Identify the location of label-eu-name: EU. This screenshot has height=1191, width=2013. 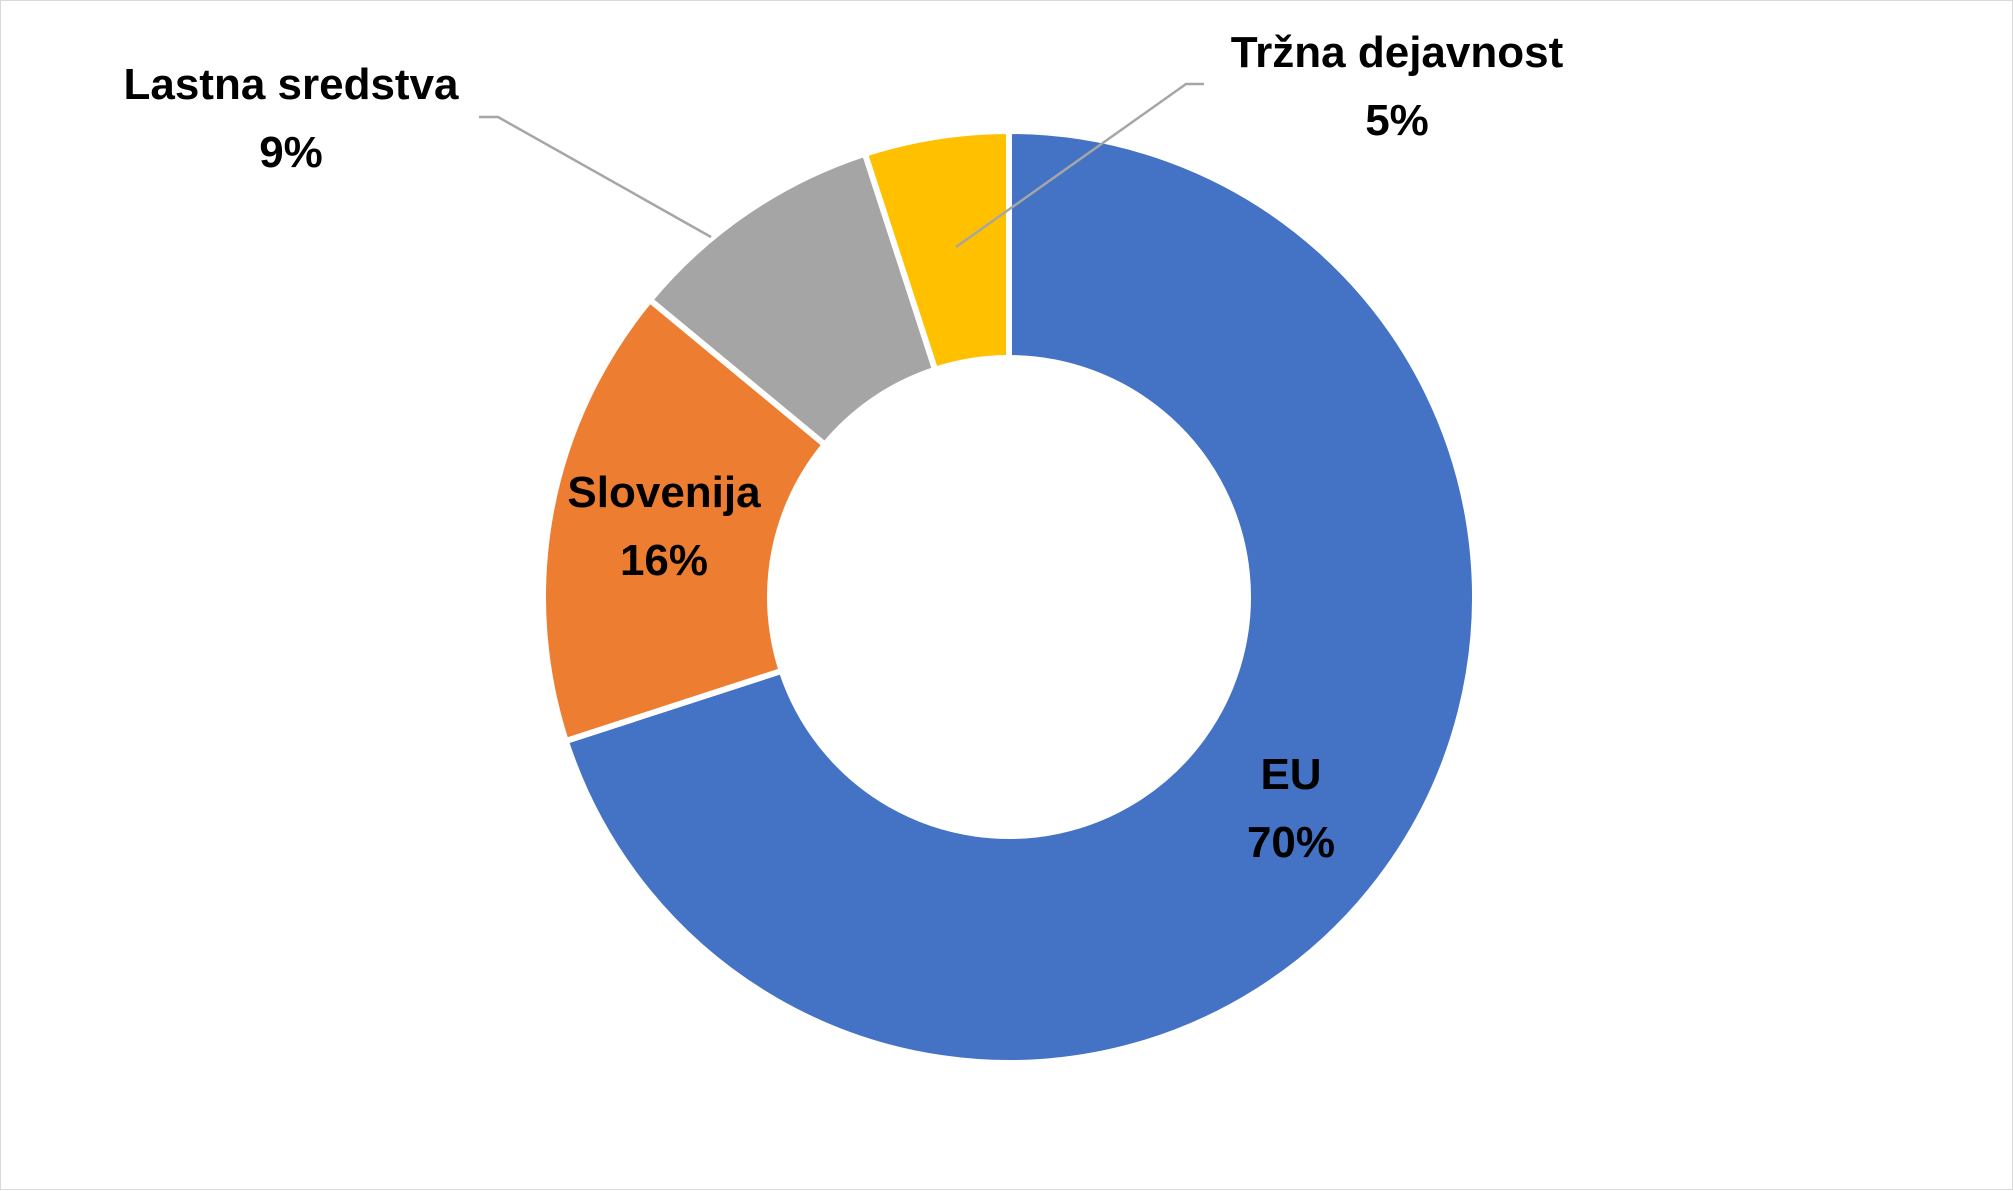
(1290, 774).